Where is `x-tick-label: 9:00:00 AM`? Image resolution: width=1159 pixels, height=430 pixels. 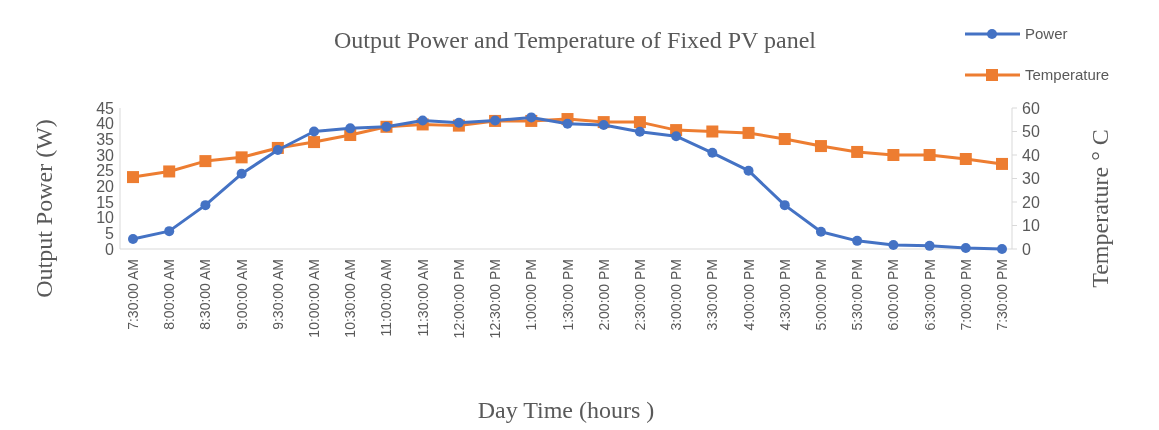
x-tick-label: 9:00:00 AM is located at coordinates (241, 294).